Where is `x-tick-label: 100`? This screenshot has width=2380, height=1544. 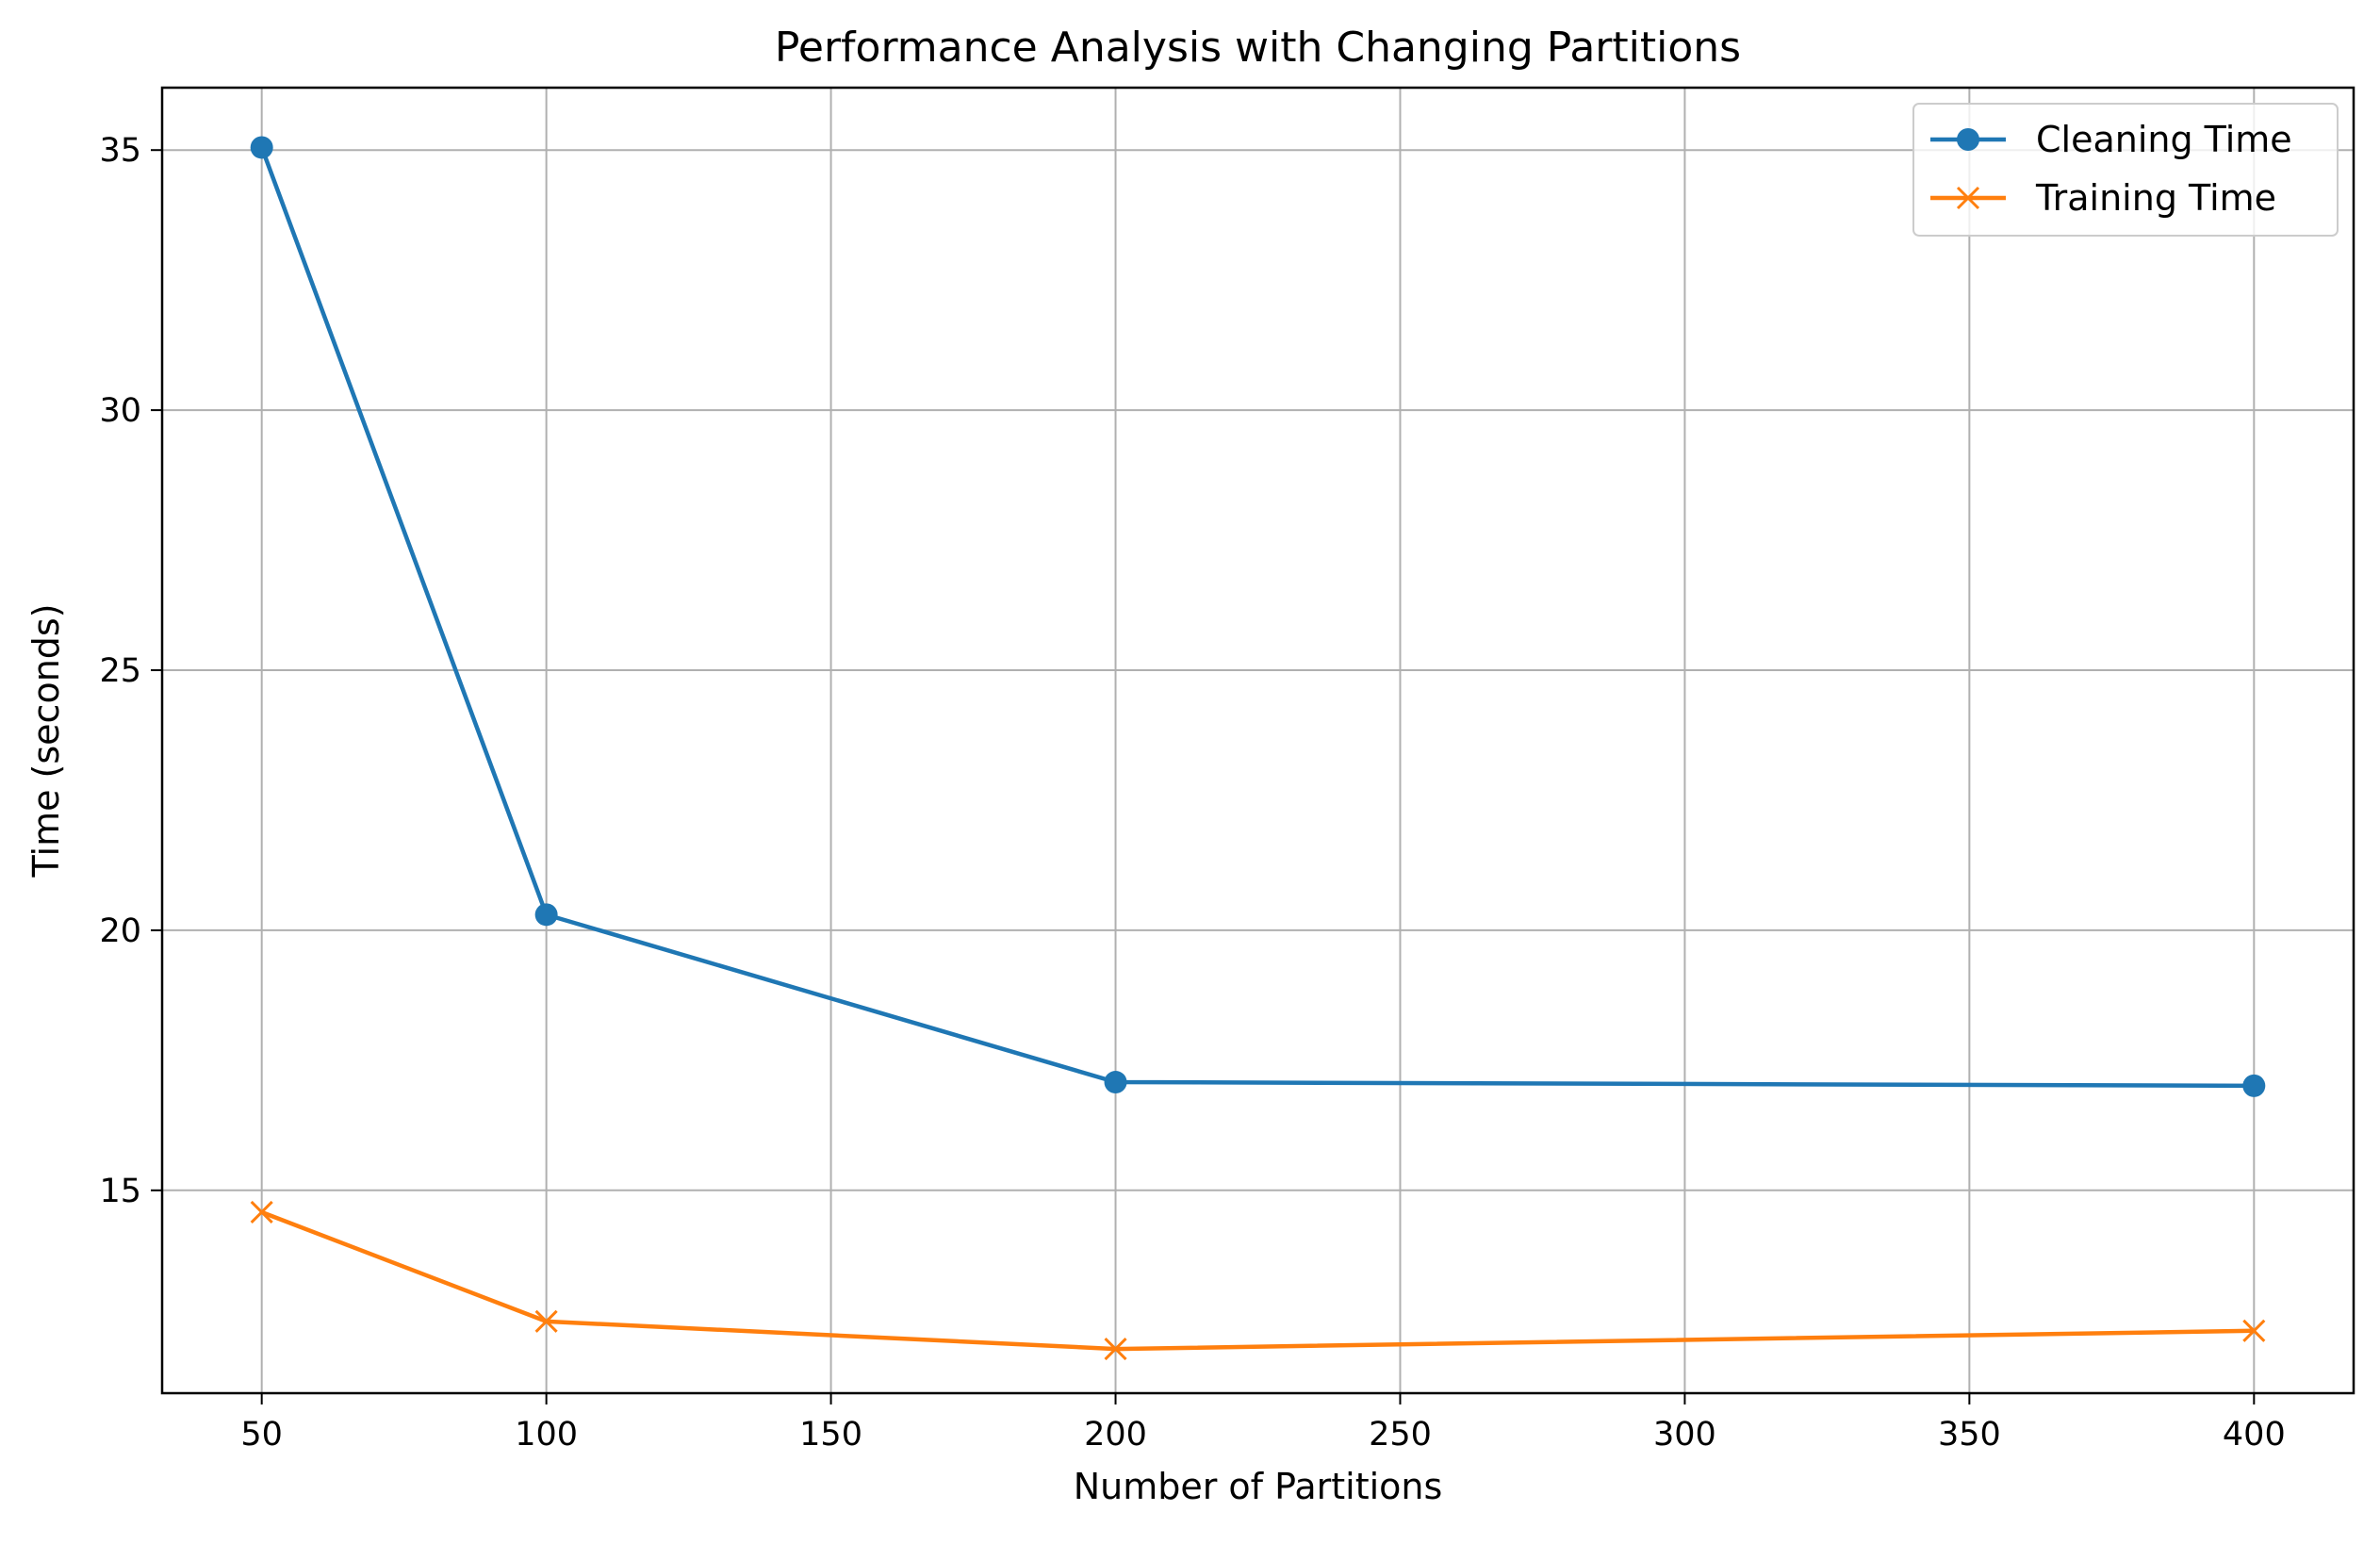 x-tick-label: 100 is located at coordinates (546, 1435).